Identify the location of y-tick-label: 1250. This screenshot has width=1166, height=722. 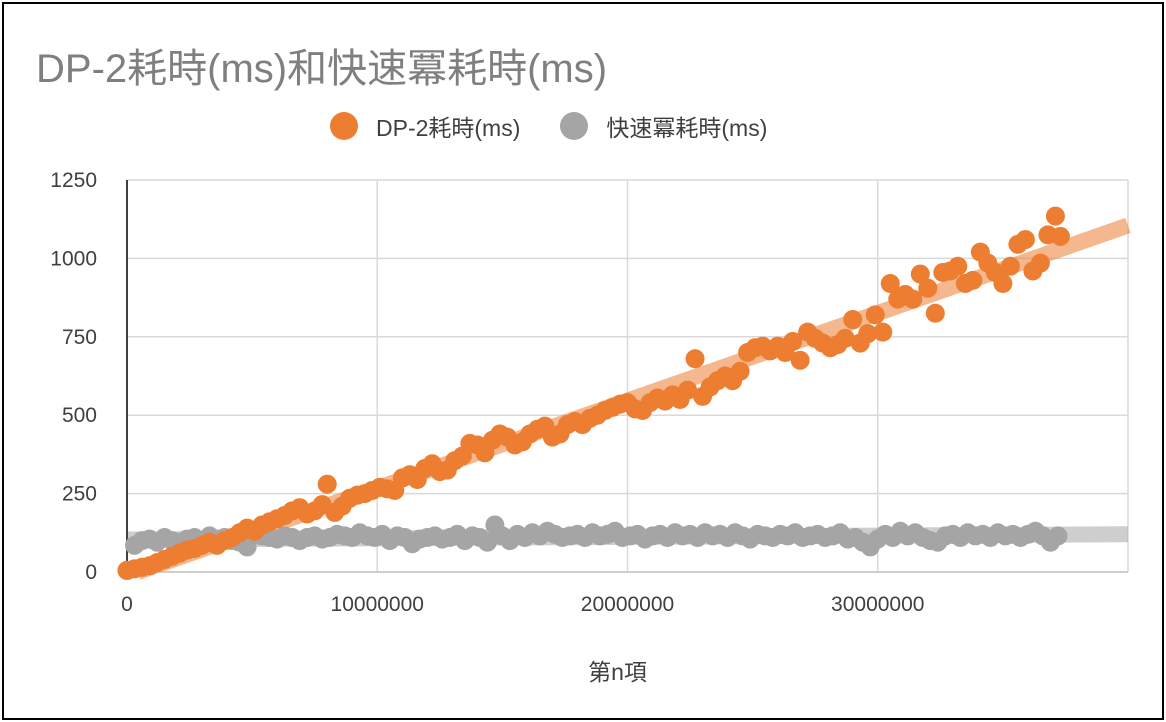
(73, 180).